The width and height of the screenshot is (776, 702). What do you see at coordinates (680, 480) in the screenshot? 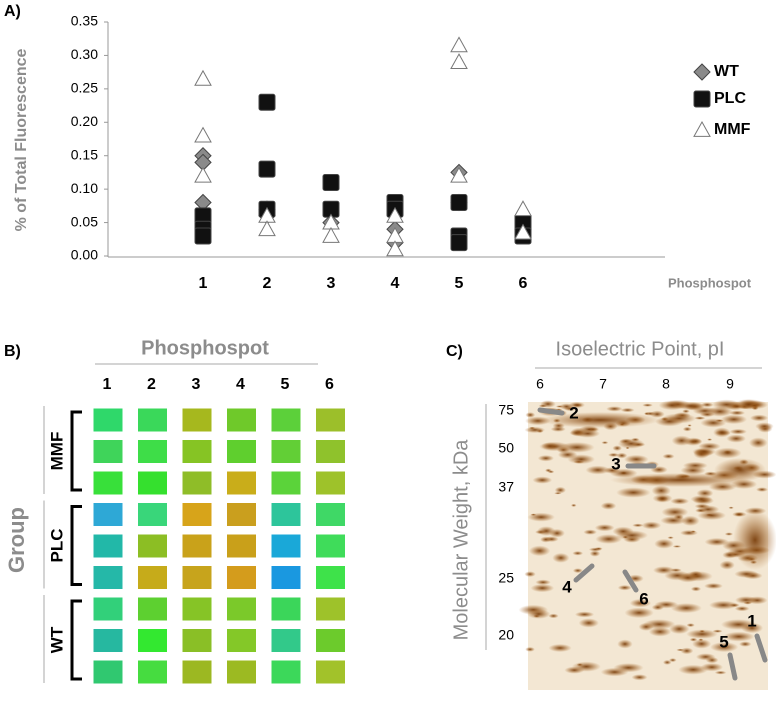
I see `gel-smear` at bounding box center [680, 480].